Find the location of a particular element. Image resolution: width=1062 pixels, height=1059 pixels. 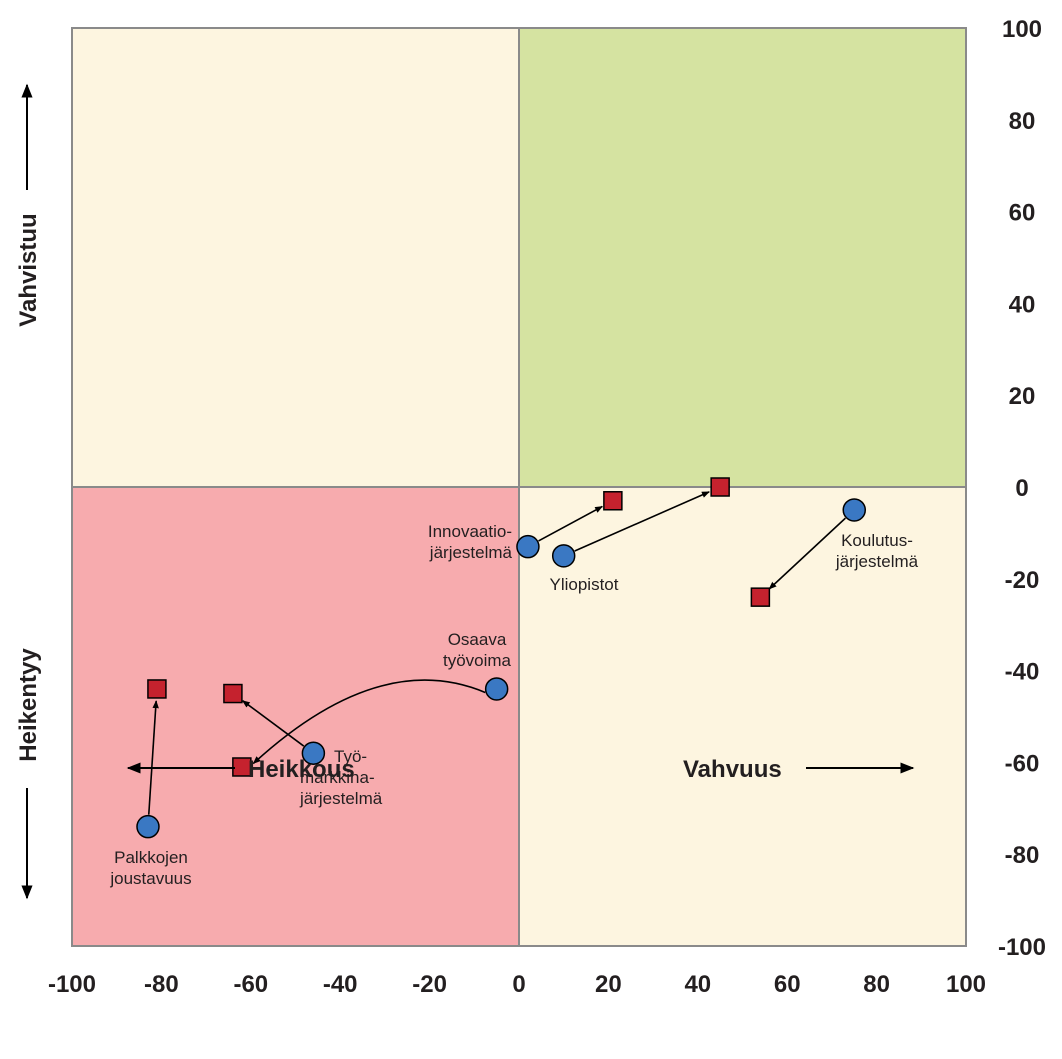

point-label: Osaava työvoima is located at coordinates (477, 650).